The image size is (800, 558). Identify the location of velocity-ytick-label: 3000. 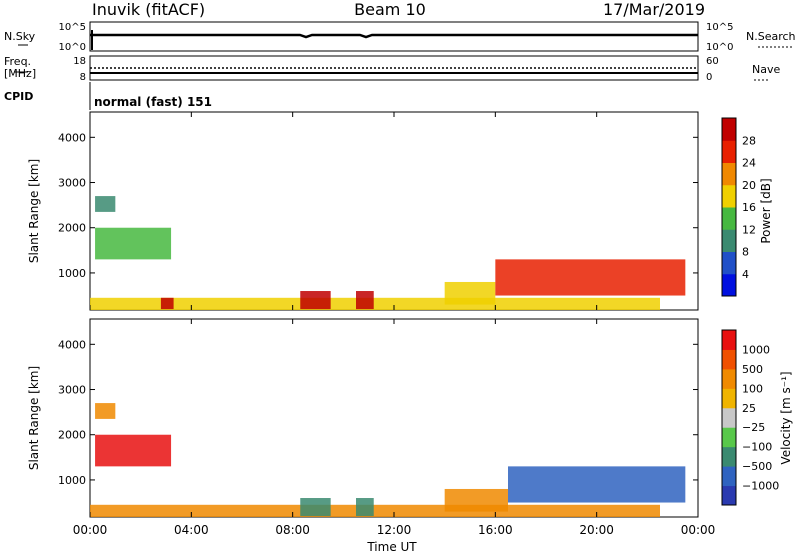
(72, 390).